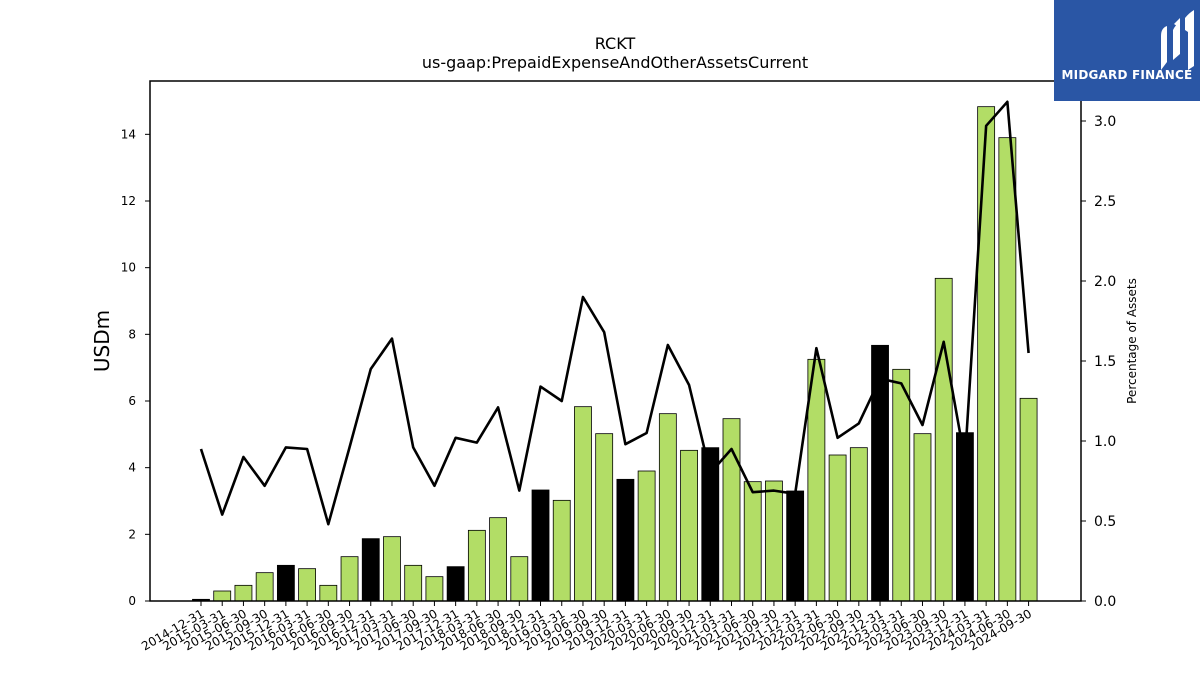 This screenshot has width=1200, height=675. Describe the element at coordinates (1105, 122) in the screenshot. I see `y2-tick-label: 3.0` at that location.